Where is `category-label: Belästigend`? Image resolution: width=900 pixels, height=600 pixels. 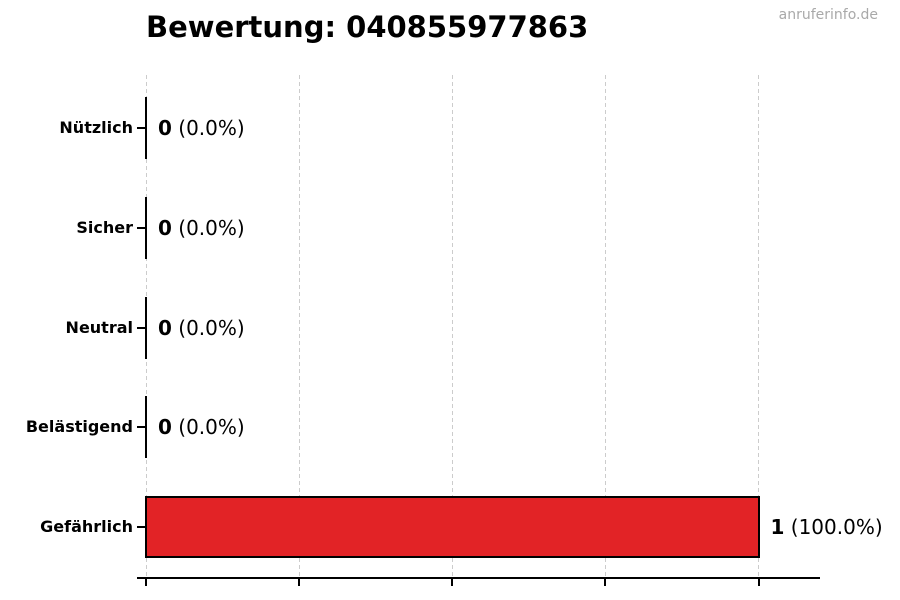
category-label: Belästigend is located at coordinates (79, 427).